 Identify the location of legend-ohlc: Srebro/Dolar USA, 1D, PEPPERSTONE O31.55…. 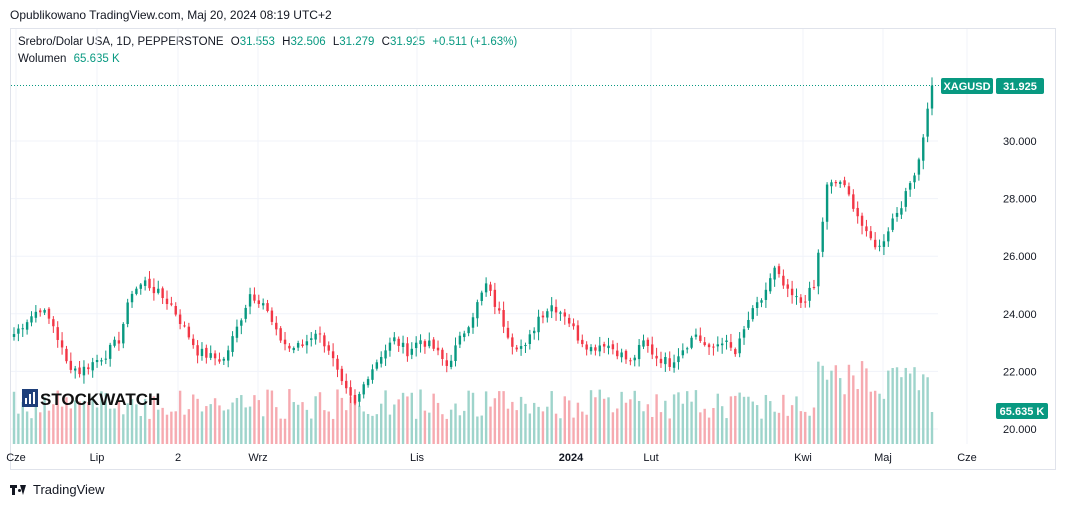
(269, 42).